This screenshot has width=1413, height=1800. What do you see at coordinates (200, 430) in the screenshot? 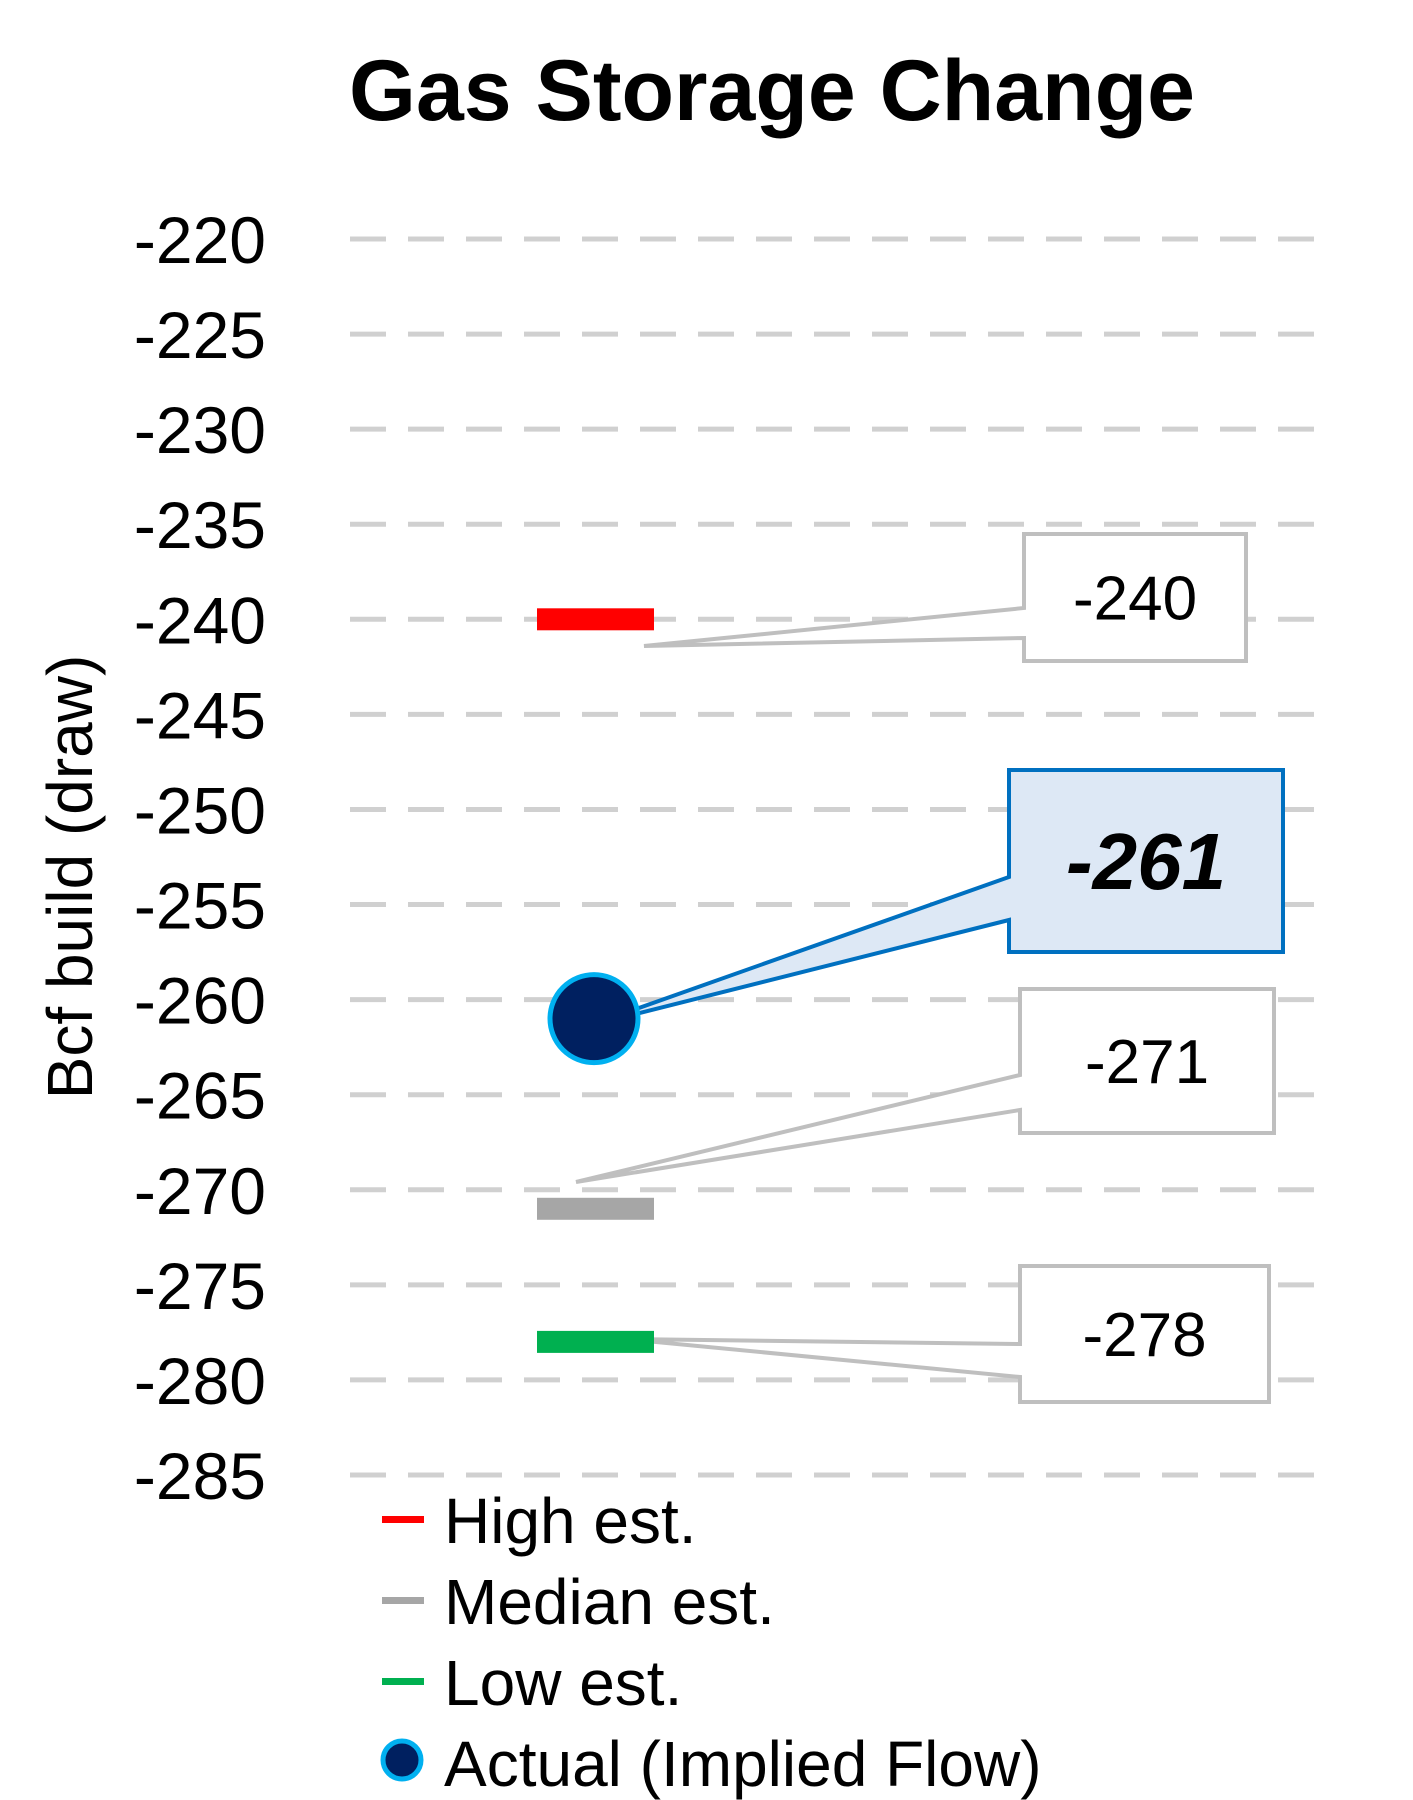
I see `y-tick-label: -230` at bounding box center [200, 430].